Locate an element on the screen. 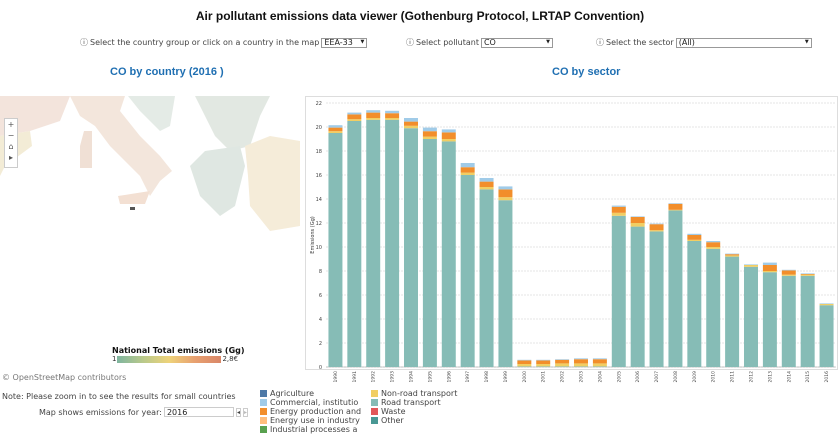 This screenshot has width=840, height=436. year-input: 2016 is located at coordinates (198, 412).